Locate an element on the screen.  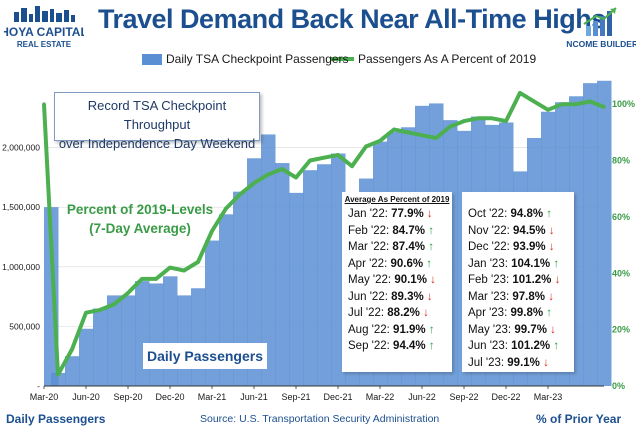
logo-right-text: INCOME BUILDER is located at coordinates (601, 44).